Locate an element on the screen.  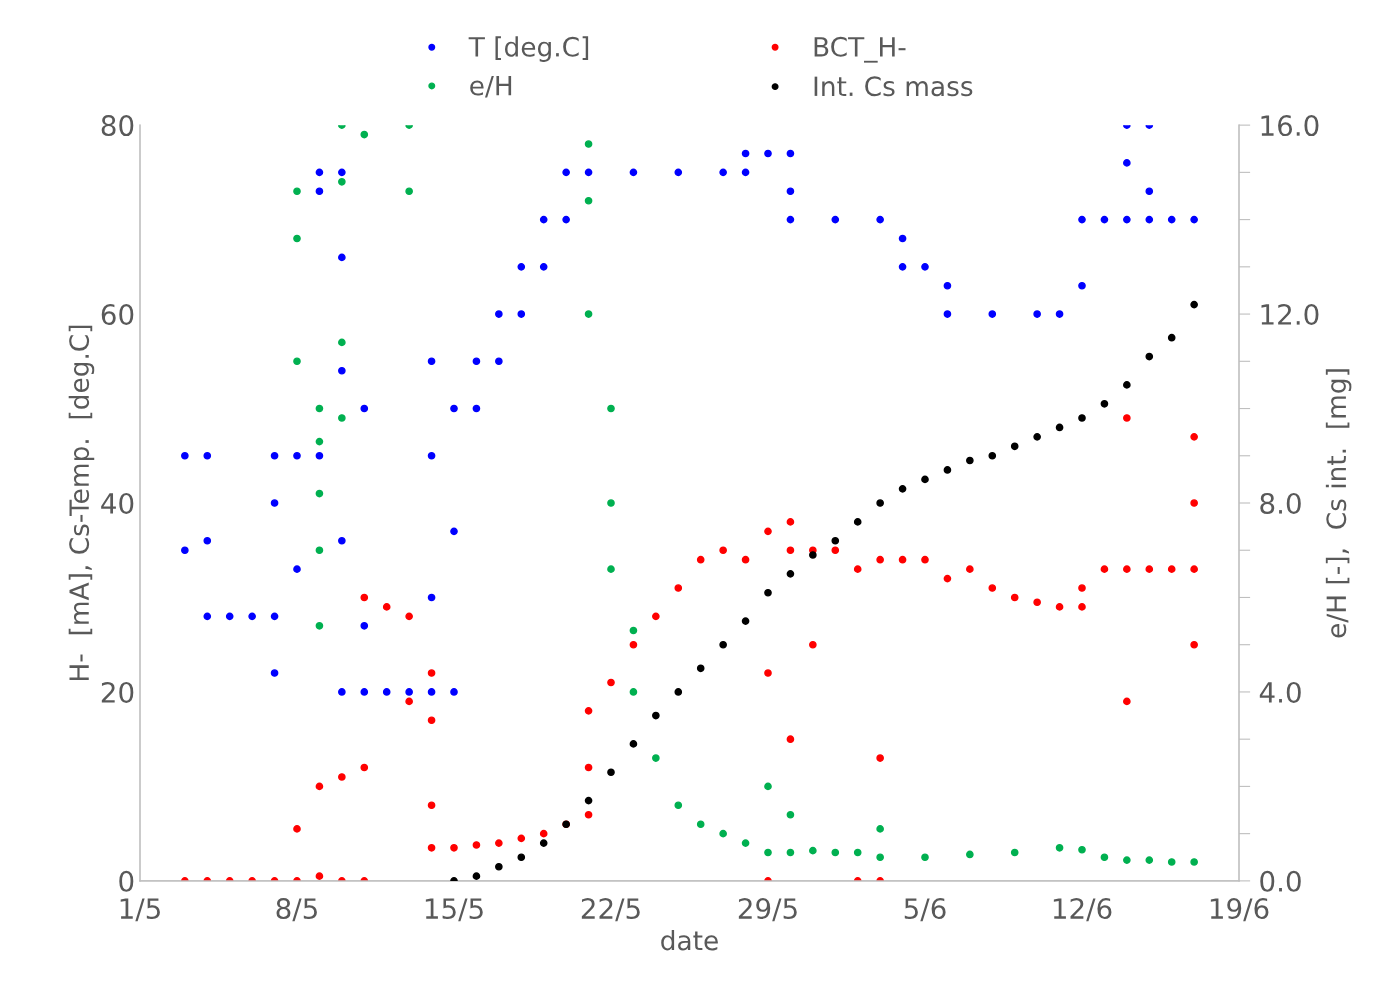
y2-tick-label: 0.0 is located at coordinates (1280, 881).